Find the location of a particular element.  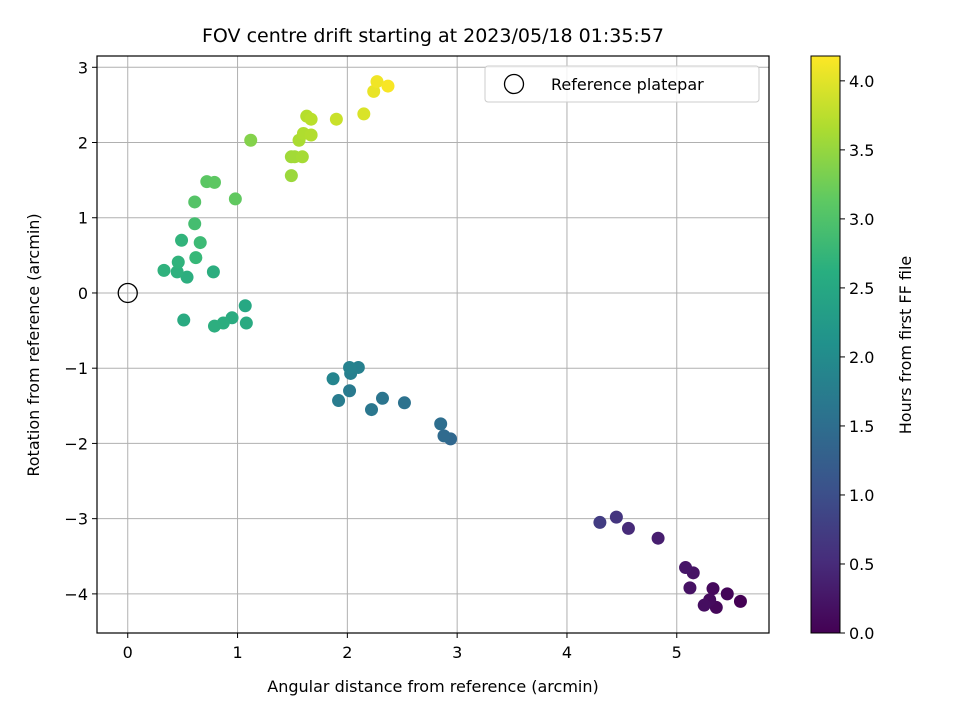

colorbar-tick-label: 2.0 is located at coordinates (861, 357).